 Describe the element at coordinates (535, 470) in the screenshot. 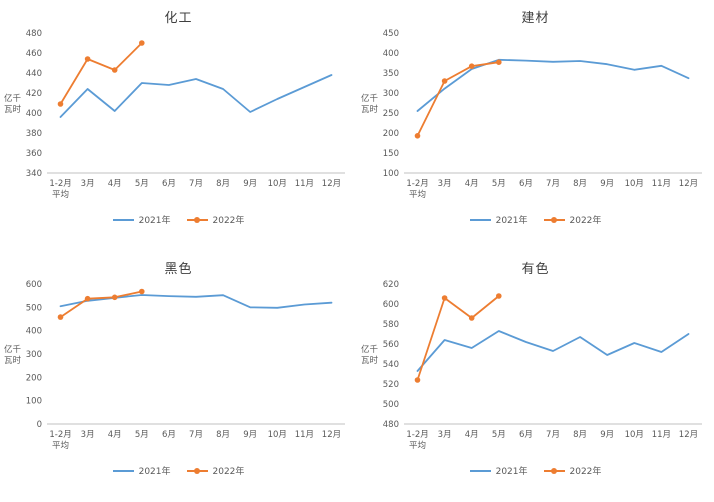

I see `chart-legend-nonferrous: 2021年 2022年` at that location.